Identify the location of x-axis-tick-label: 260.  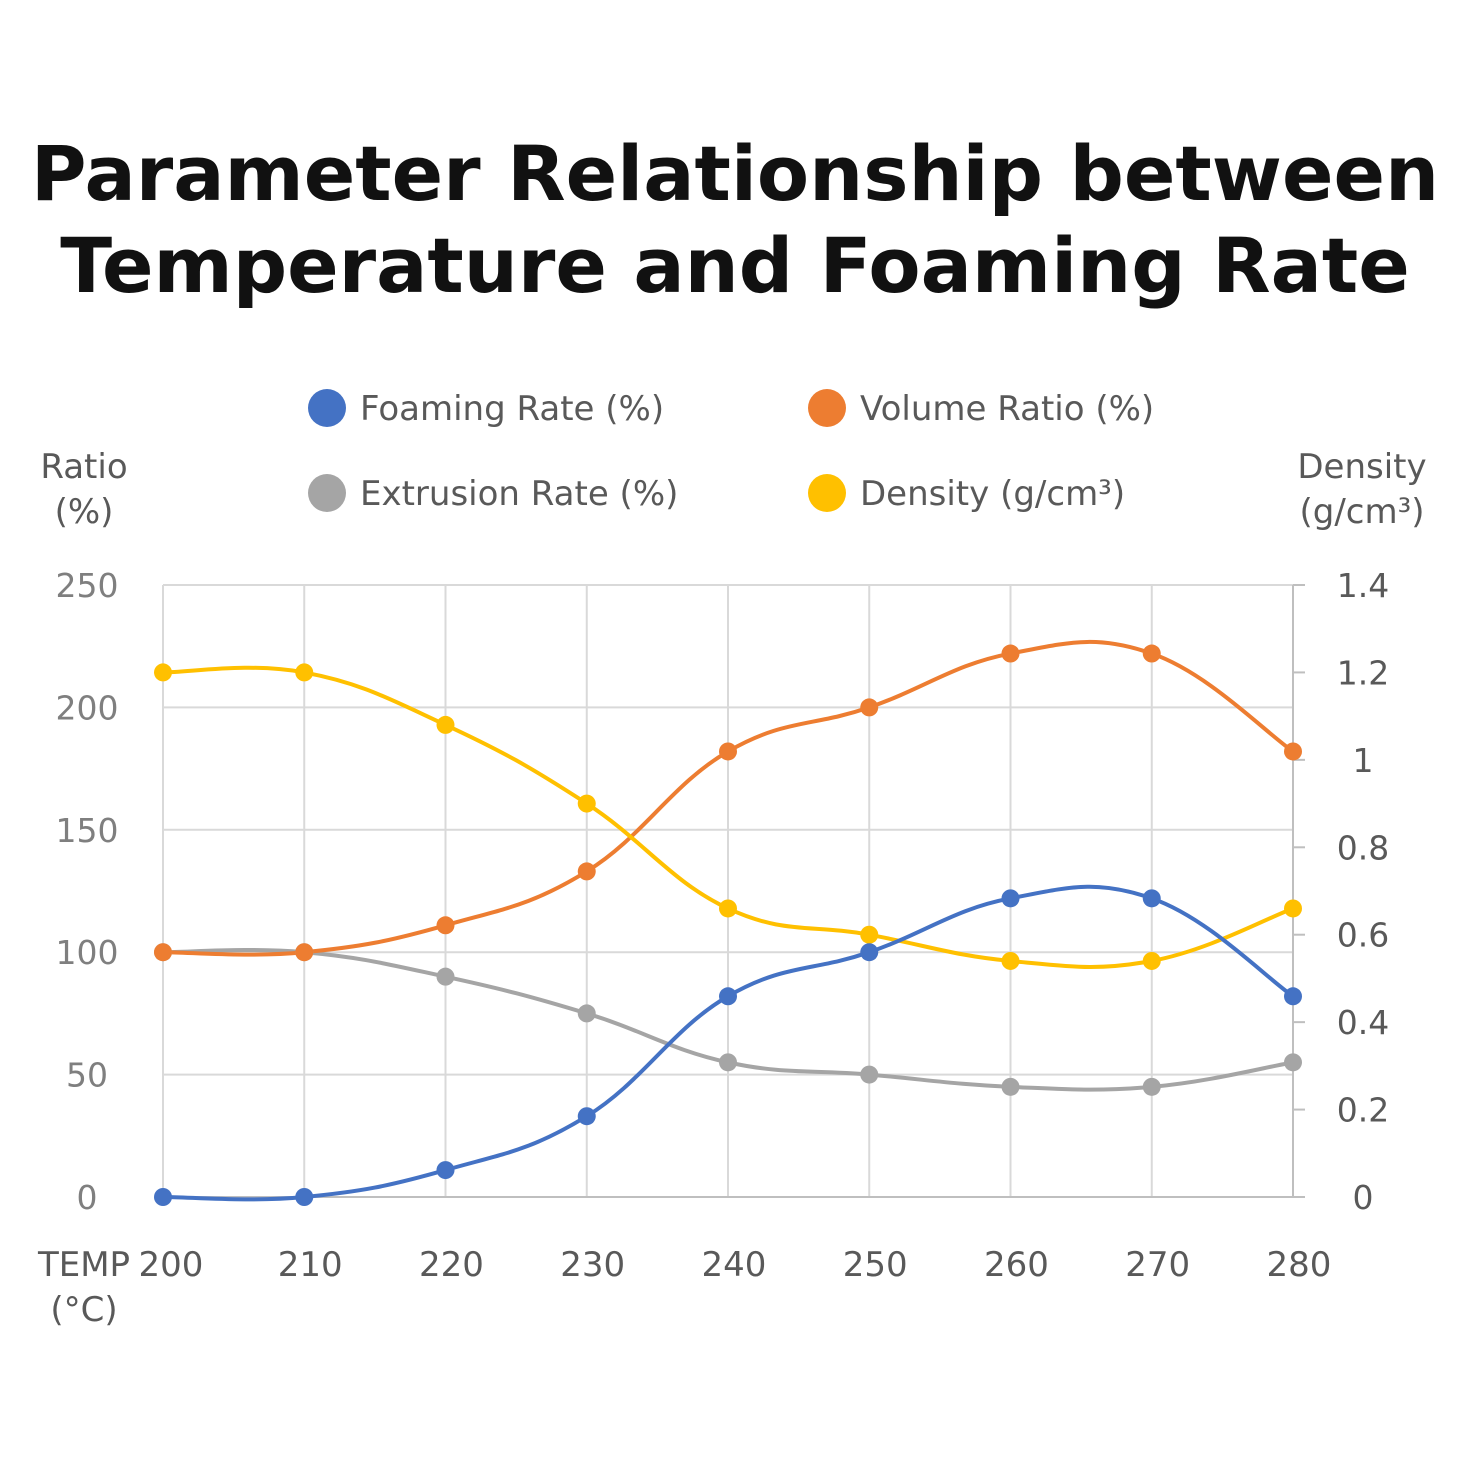
(1016, 1265).